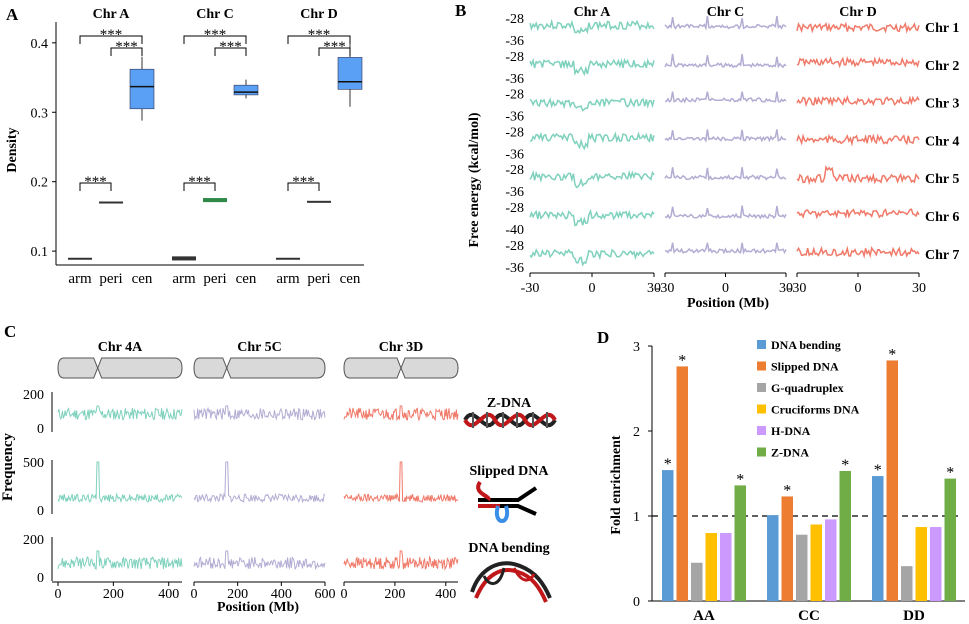 This screenshot has height=624, width=969. What do you see at coordinates (942, 217) in the screenshot?
I see `panel-b-row-label: Chr 6` at bounding box center [942, 217].